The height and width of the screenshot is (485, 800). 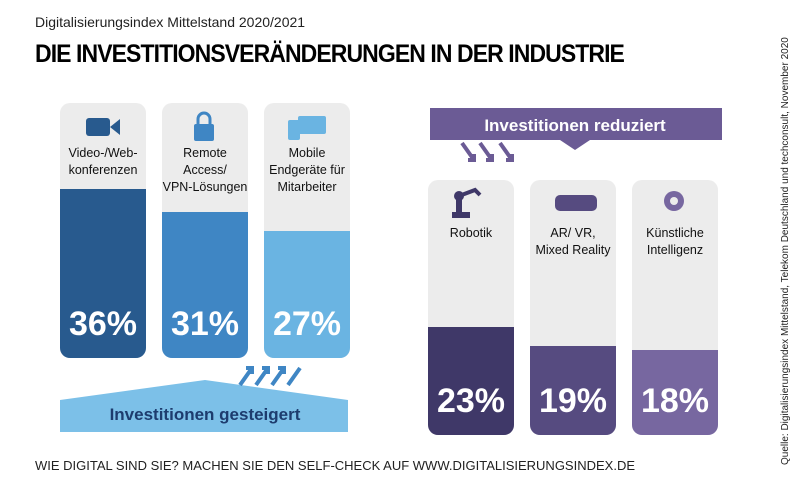 I want to click on value-label: 31%, so click(x=205, y=324).